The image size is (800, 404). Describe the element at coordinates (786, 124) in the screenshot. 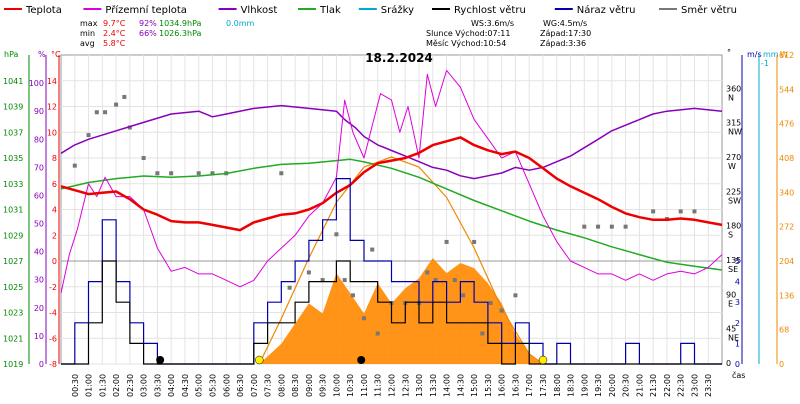

I see `solar-tick: 476` at that location.